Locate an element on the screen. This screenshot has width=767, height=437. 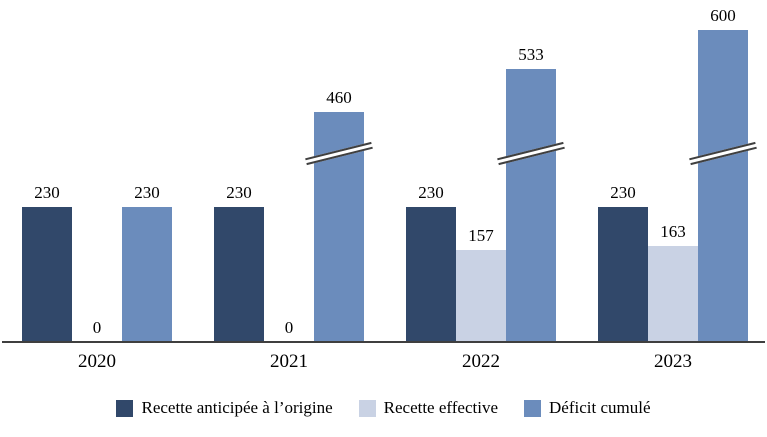
x-axis-label: 2023 is located at coordinates (673, 361).